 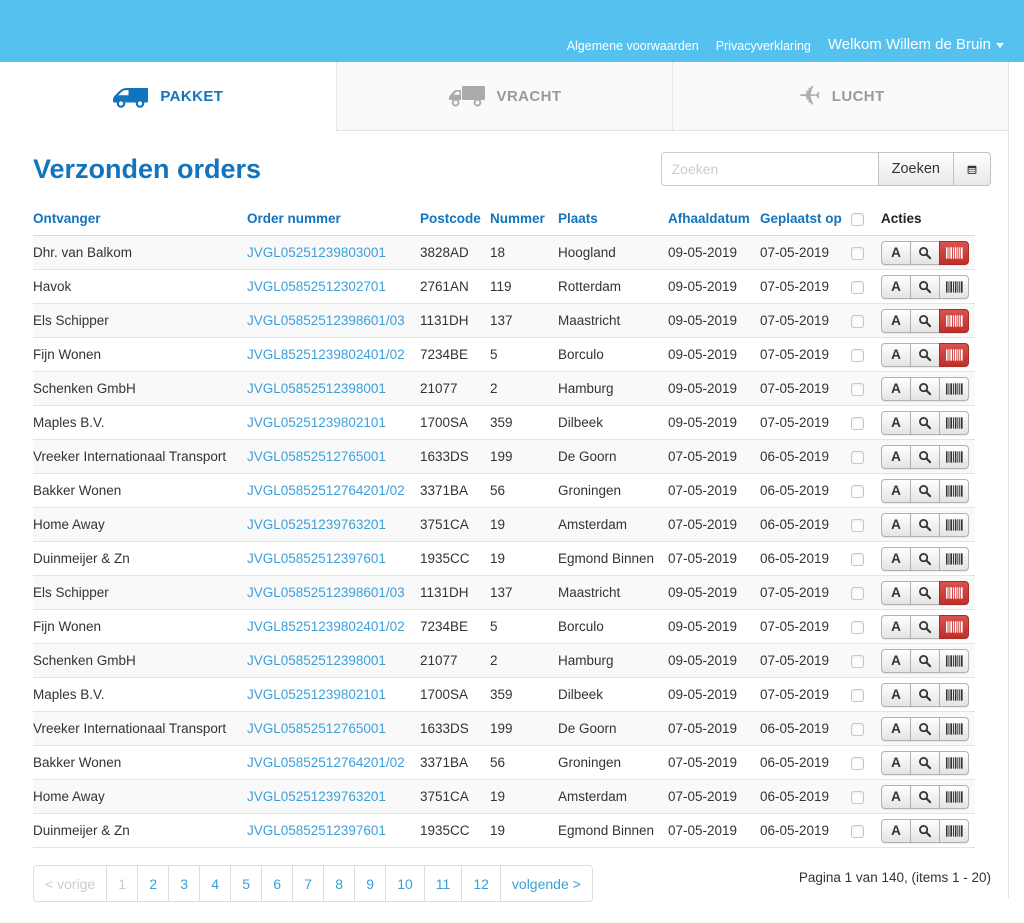 I want to click on order-number-link: JVGL05852512302701, so click(x=316, y=286).